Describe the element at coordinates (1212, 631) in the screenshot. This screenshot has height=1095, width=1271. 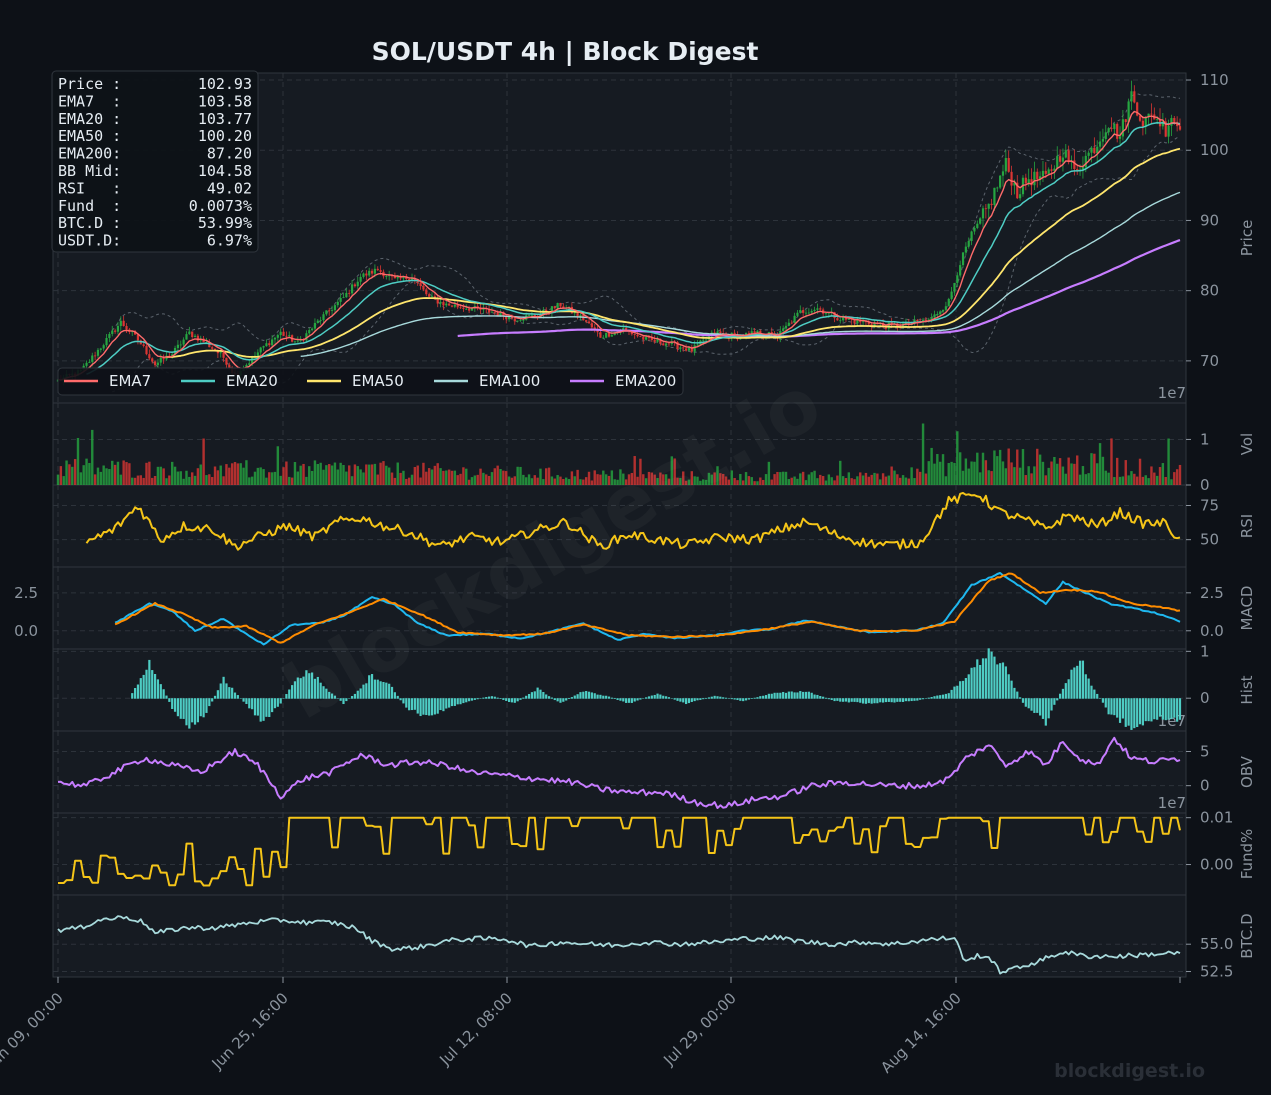
I see `ytick-label: 0.0` at that location.